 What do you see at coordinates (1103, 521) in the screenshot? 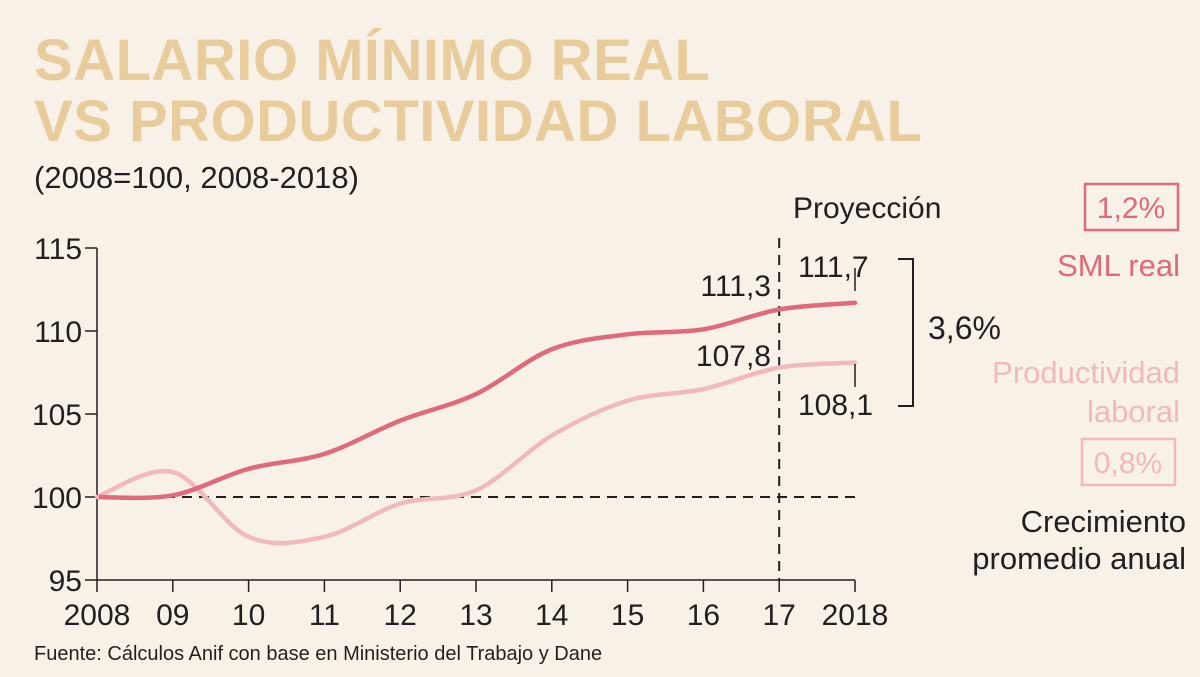
I see `legend-note-line-1: Crecimiento` at bounding box center [1103, 521].